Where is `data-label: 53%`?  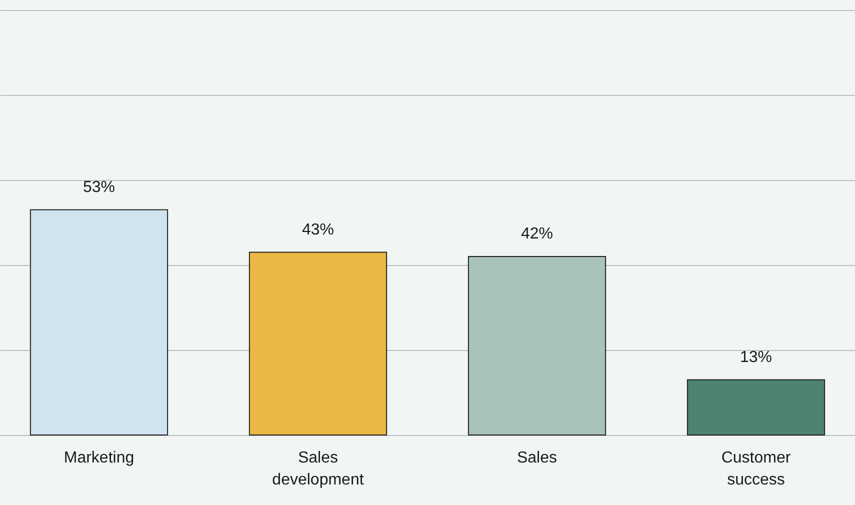 data-label: 53% is located at coordinates (99, 187).